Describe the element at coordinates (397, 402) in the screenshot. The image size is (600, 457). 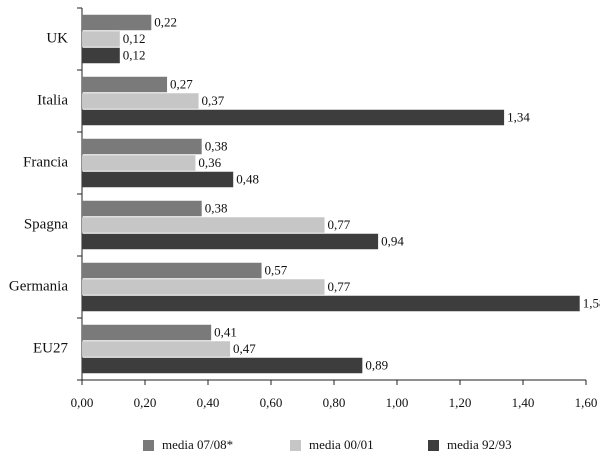
I see `x-tick-label: 1,00` at that location.